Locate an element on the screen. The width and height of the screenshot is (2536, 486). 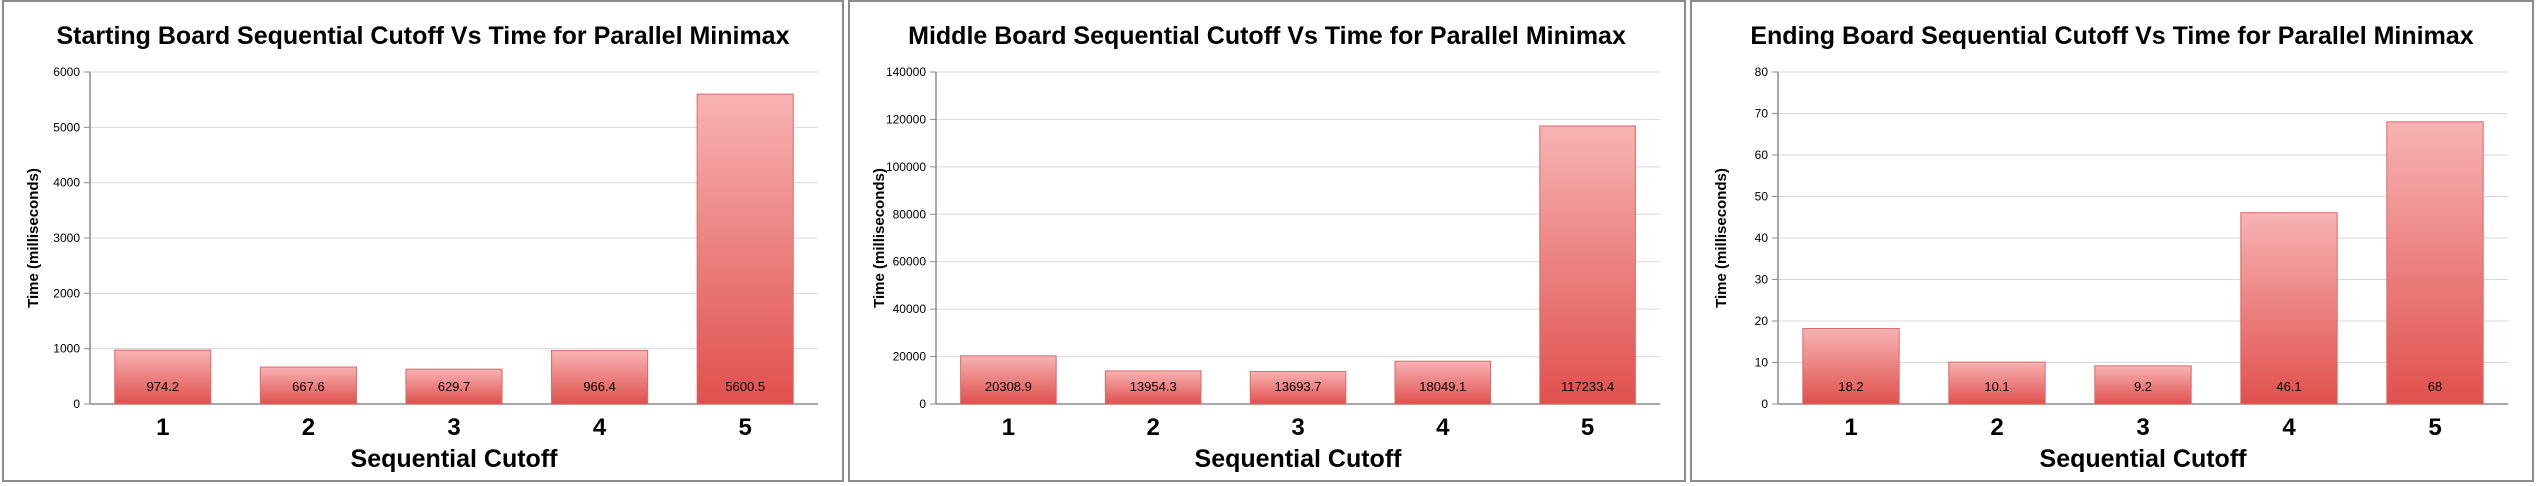
data-label: 68 is located at coordinates (2435, 386).